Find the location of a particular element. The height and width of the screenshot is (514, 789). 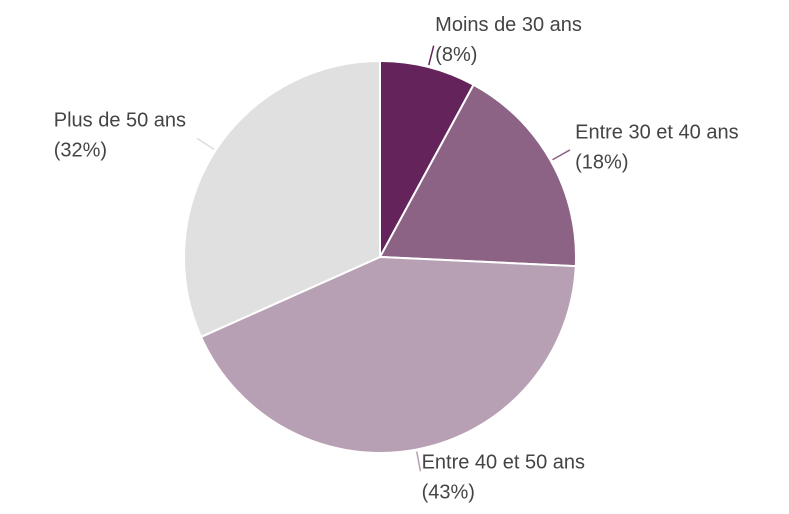

slice-value-label: (43%) is located at coordinates (448, 492).